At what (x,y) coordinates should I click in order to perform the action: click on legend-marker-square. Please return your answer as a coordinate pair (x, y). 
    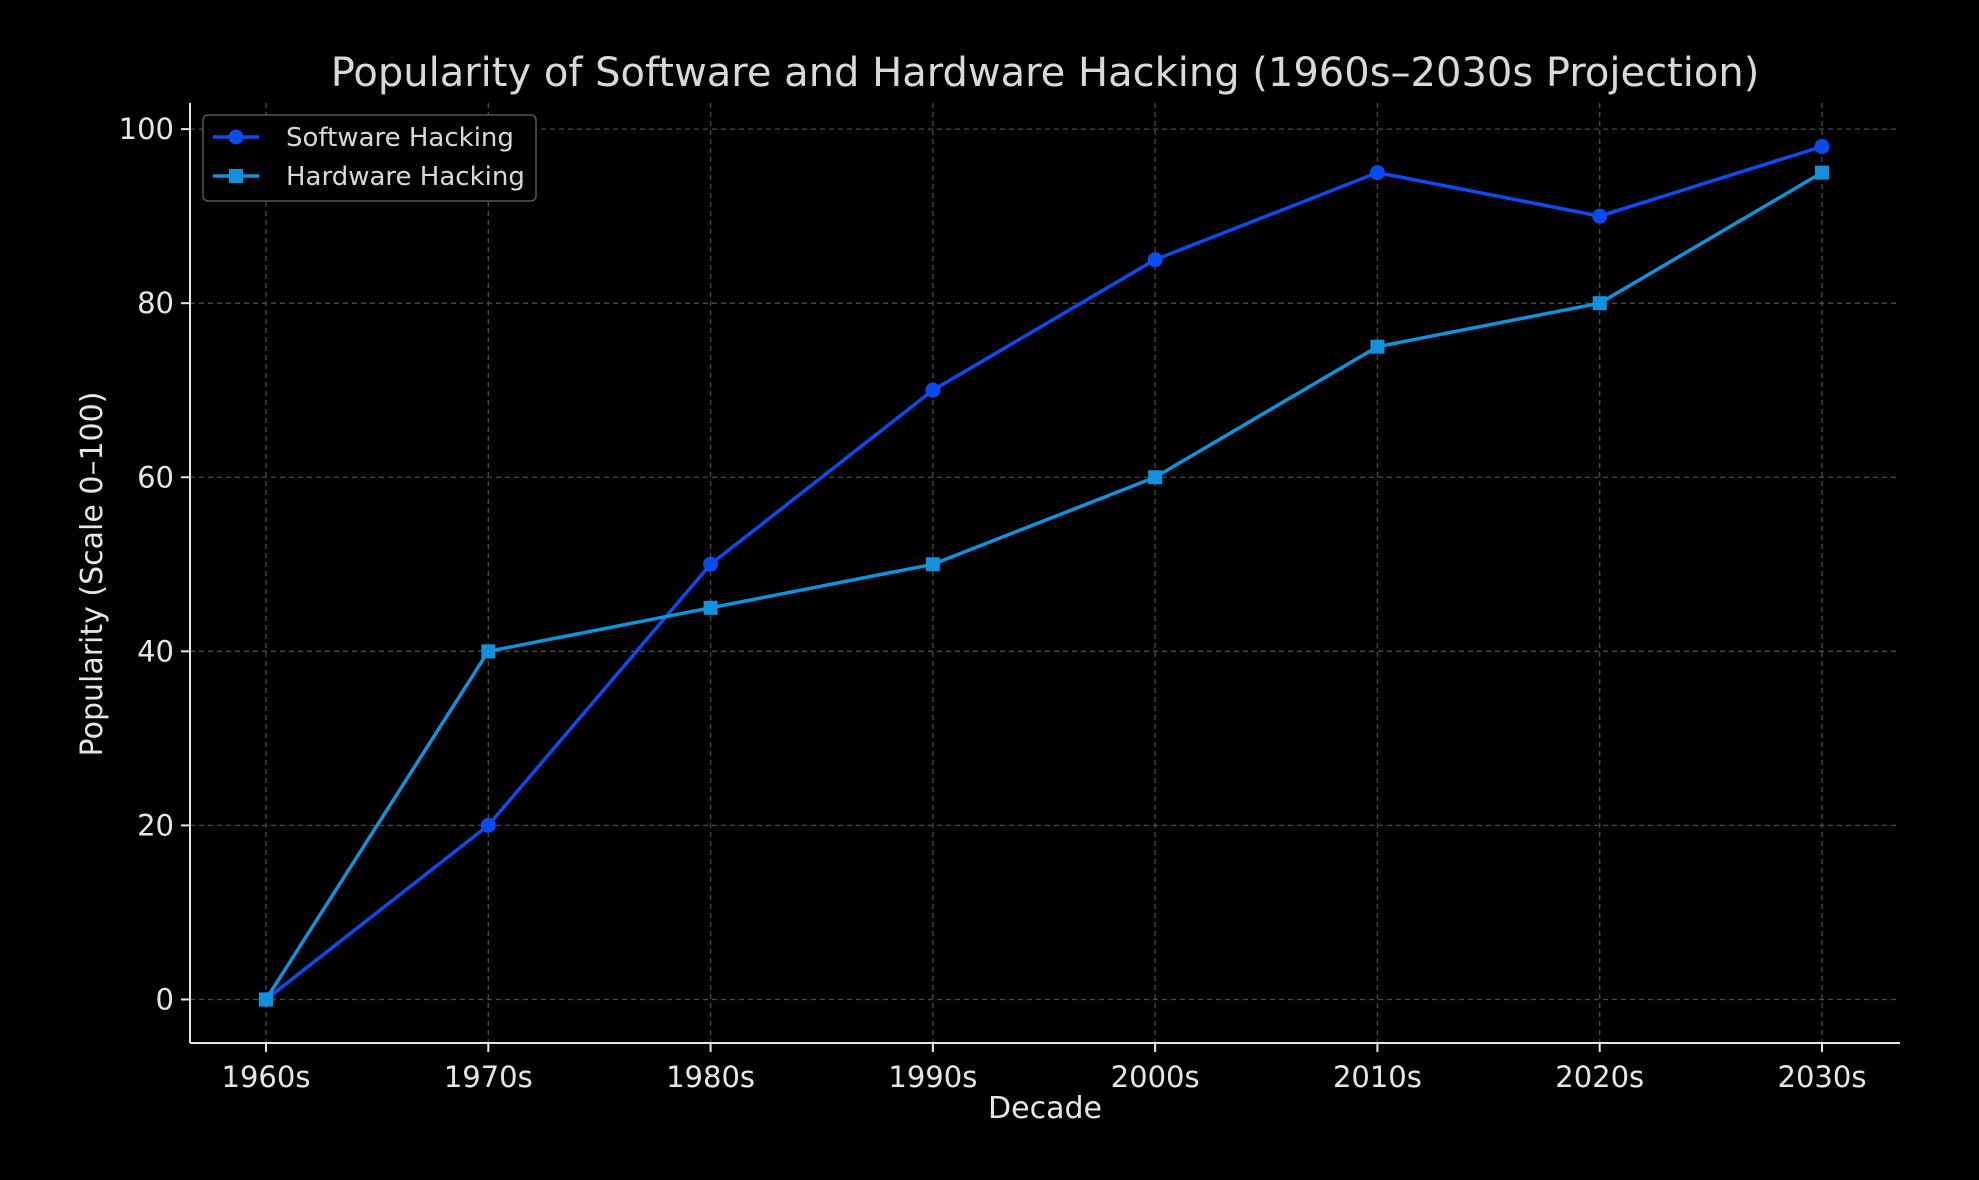
    Looking at the image, I should click on (236, 176).